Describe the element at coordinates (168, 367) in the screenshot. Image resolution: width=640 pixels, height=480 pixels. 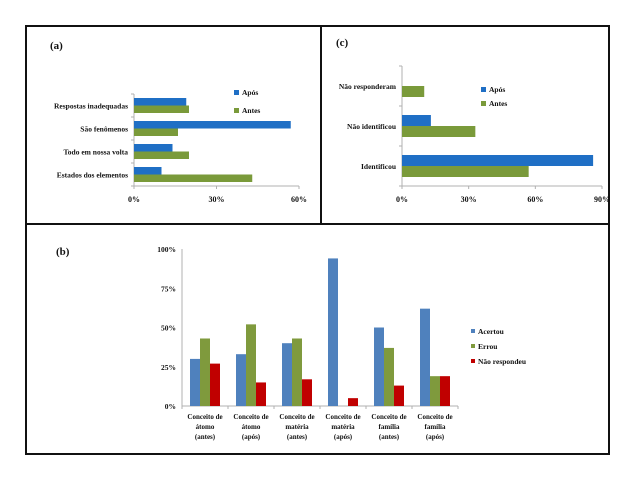
I see `y-tick-label: 25%` at that location.